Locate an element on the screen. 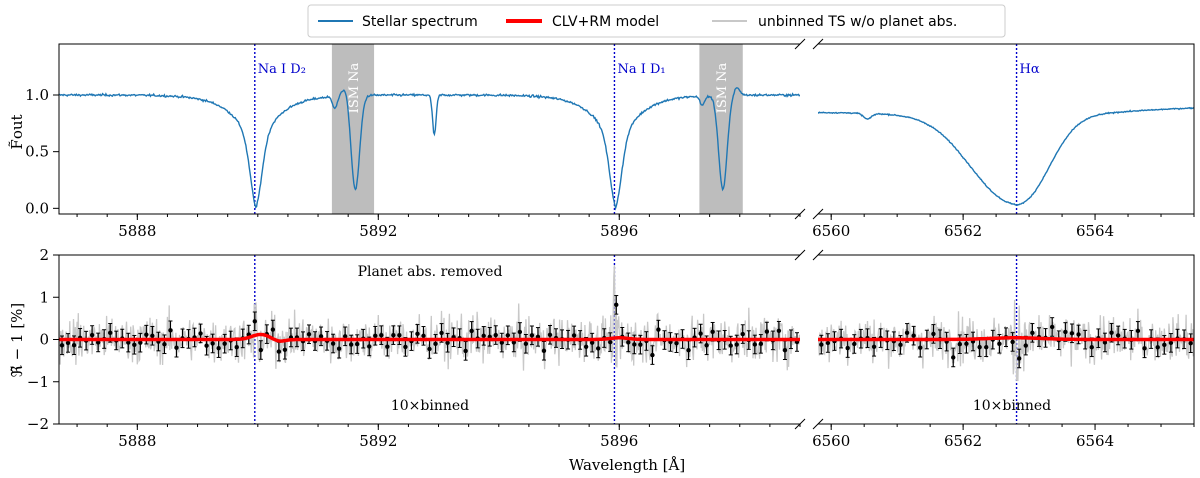 The image size is (1200, 478). panel-top-right: Hα 6560 6562 6564 is located at coordinates (1003, 141).